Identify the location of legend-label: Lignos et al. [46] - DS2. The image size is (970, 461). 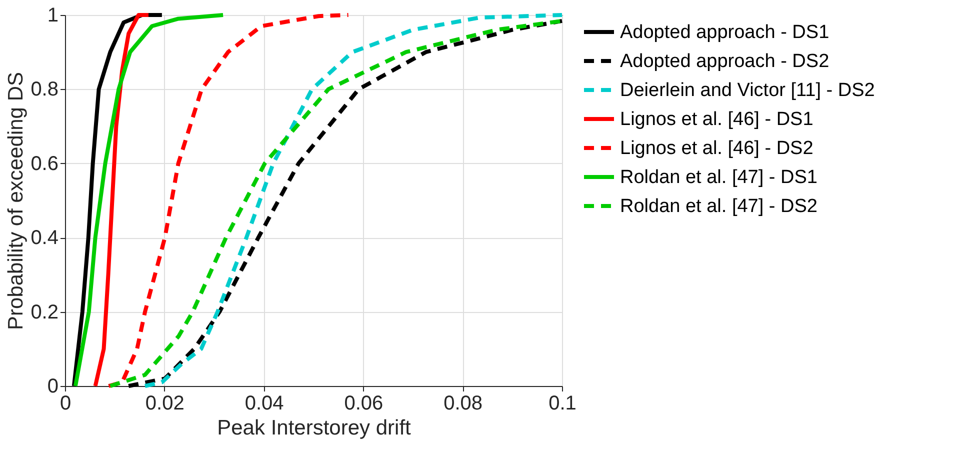
(717, 148).